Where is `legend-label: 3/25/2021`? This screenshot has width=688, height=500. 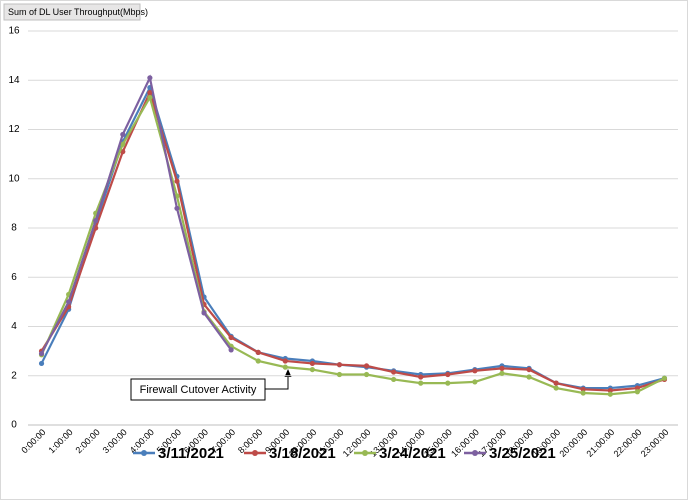
legend-label: 3/25/2021 is located at coordinates (522, 453).